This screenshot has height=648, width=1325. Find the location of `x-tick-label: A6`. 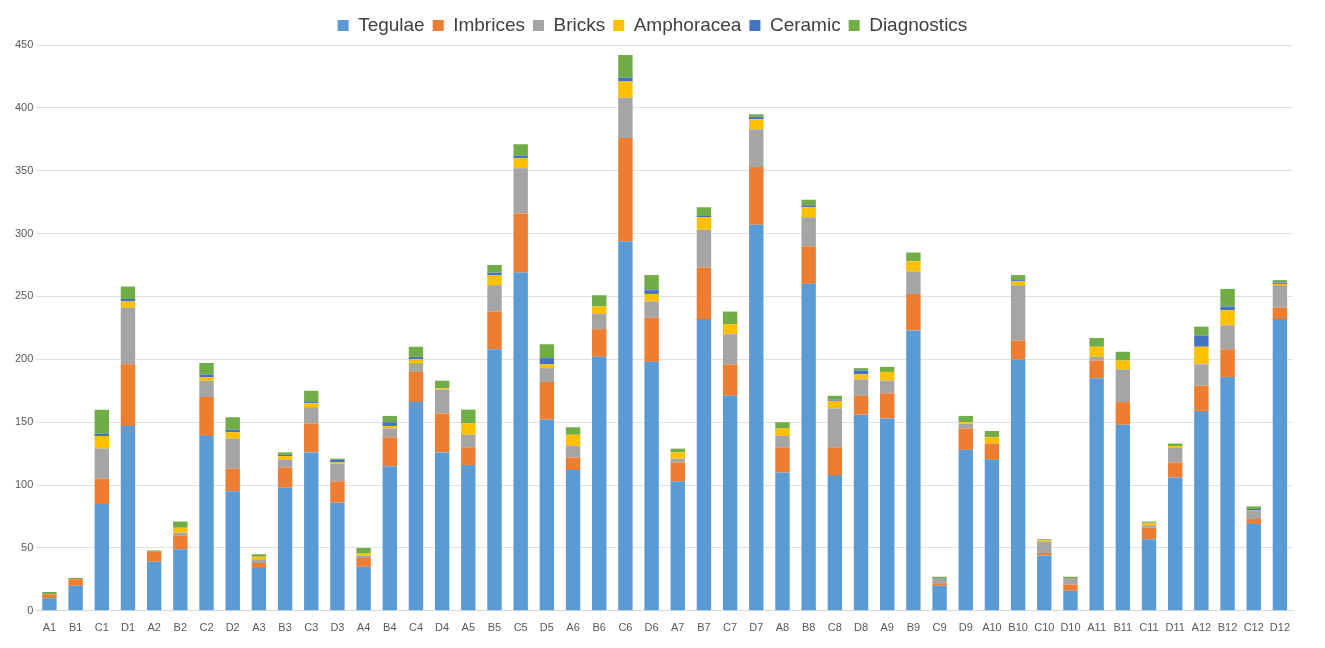

x-tick-label: A6 is located at coordinates (573, 627).